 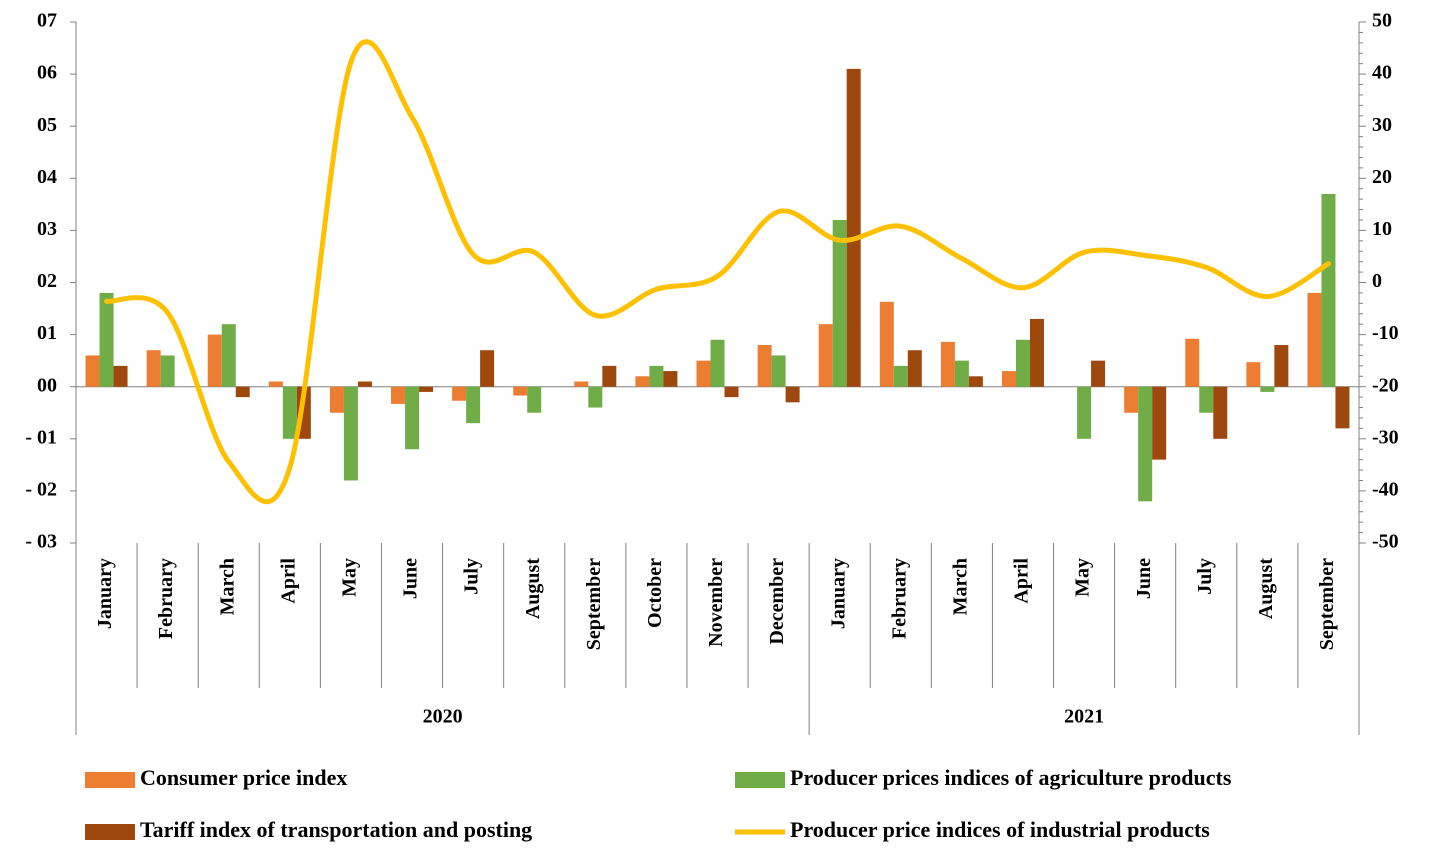 What do you see at coordinates (1084, 717) in the screenshot?
I see `group-label: 2021` at bounding box center [1084, 717].